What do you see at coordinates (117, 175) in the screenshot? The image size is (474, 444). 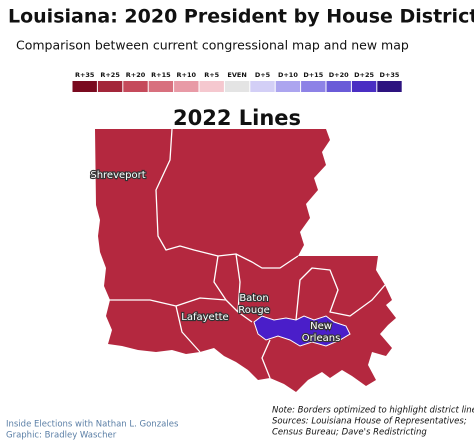 I see `city-label: Shreveport` at bounding box center [117, 175].